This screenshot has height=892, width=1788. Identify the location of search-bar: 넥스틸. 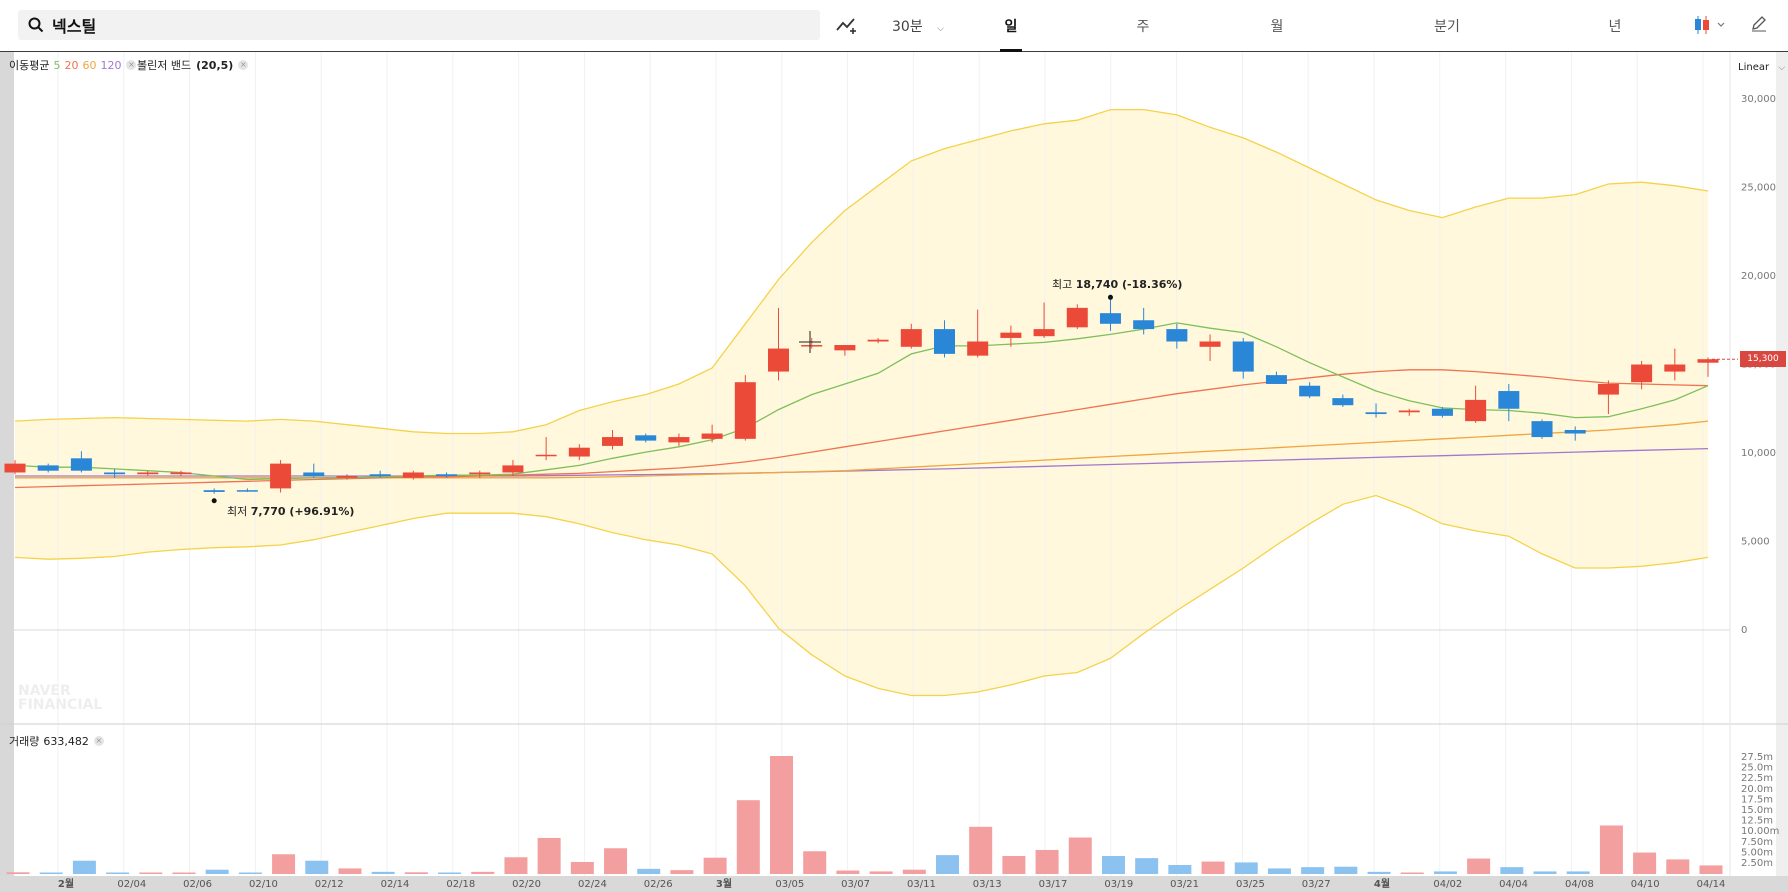
(419, 25).